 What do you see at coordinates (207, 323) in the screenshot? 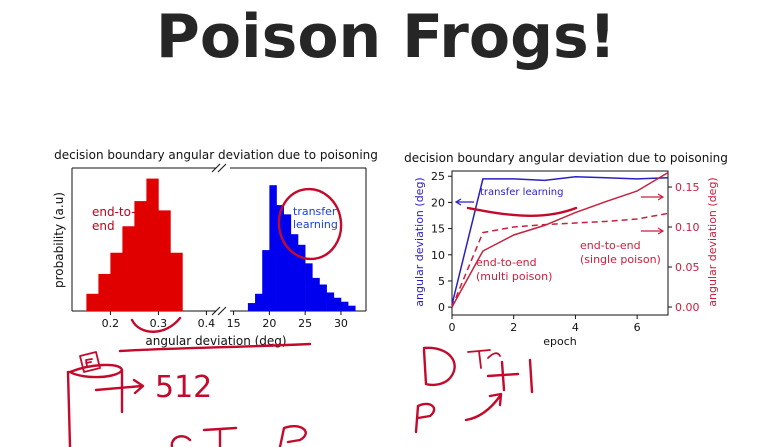
I see `tick-label: 0.4` at bounding box center [207, 323].